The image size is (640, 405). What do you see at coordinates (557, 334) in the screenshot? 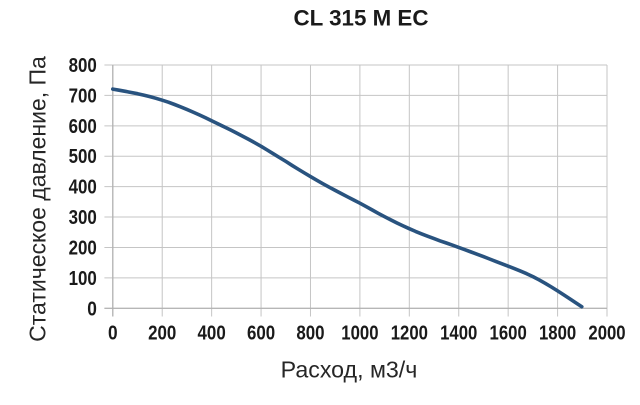
I see `svg-text: 1800` at bounding box center [557, 334].